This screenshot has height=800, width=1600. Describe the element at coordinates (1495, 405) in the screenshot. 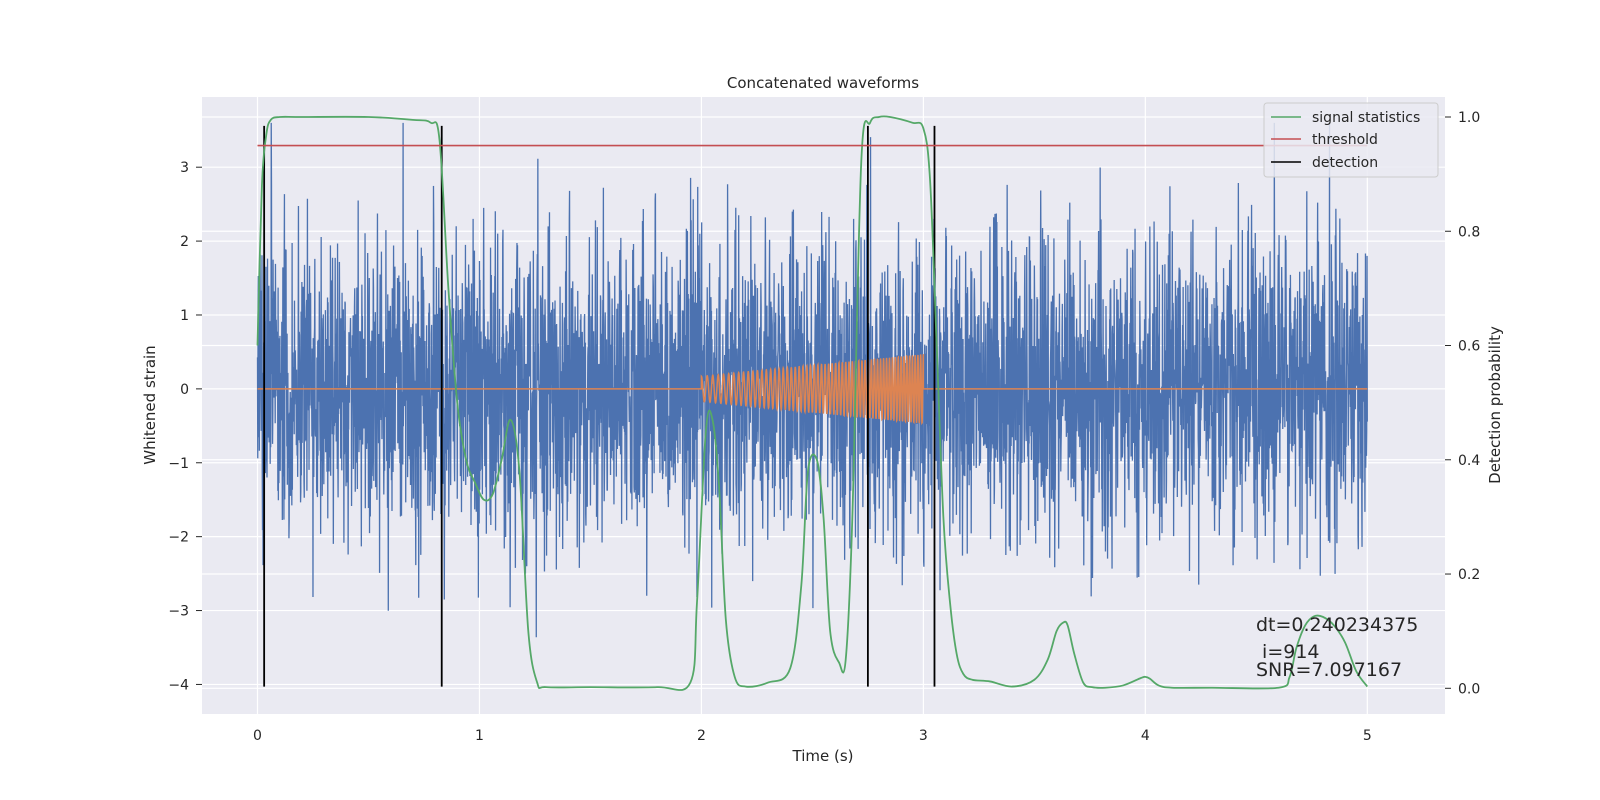

I see `y2-axis-label: Detection probability` at that location.